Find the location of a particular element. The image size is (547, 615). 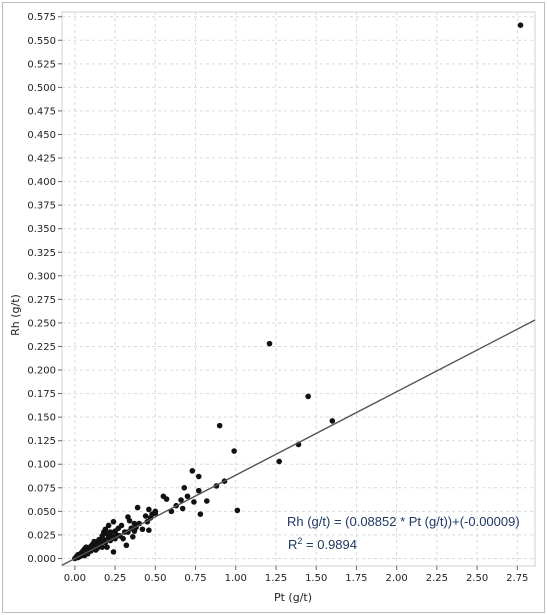

y-tick-label: 0.275 is located at coordinates (41, 300).